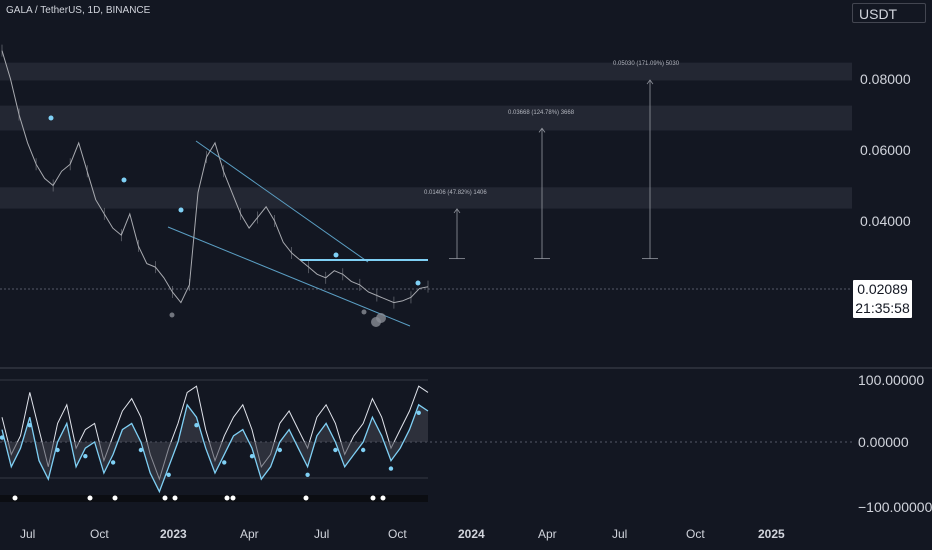 This screenshot has width=932, height=550. What do you see at coordinates (771, 534) in the screenshot?
I see `x-tick-10: 2025` at bounding box center [771, 534].